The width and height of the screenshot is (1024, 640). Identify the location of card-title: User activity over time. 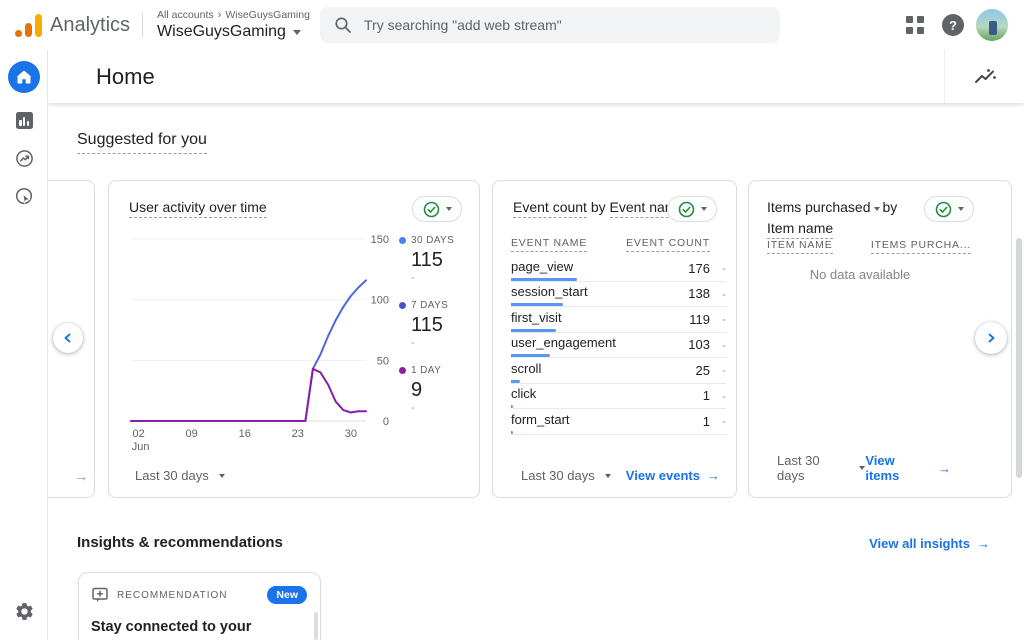
(198, 208).